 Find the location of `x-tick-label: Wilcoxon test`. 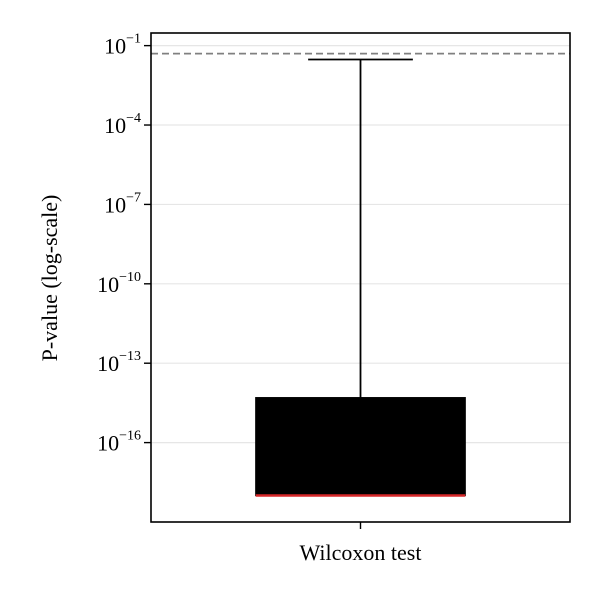

x-tick-label: Wilcoxon test is located at coordinates (361, 552).